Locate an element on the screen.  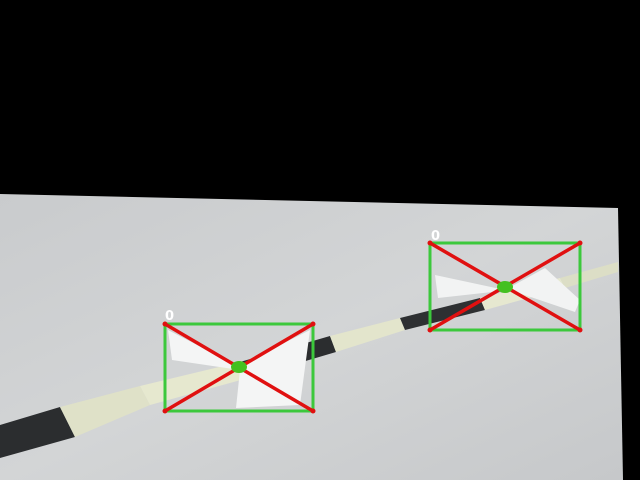
detection-box-2: 0 is located at coordinates (505, 281).